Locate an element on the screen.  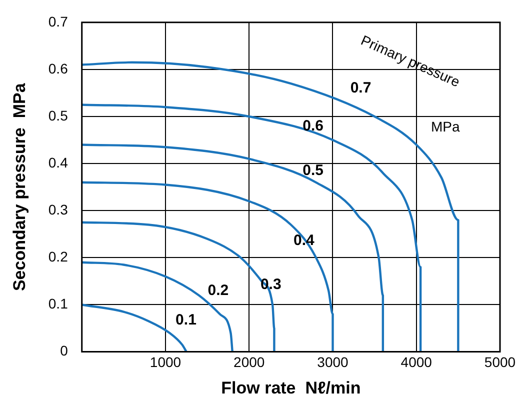
line-series is located at coordinates (158, 306).